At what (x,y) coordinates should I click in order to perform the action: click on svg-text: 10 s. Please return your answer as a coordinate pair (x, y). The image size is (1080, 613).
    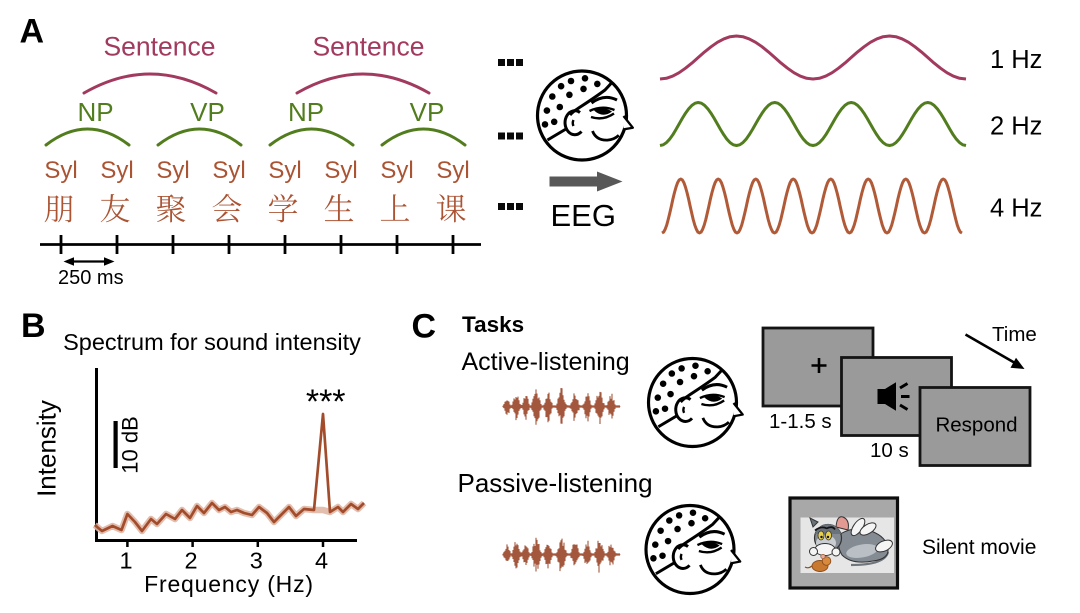
    Looking at the image, I should click on (889, 450).